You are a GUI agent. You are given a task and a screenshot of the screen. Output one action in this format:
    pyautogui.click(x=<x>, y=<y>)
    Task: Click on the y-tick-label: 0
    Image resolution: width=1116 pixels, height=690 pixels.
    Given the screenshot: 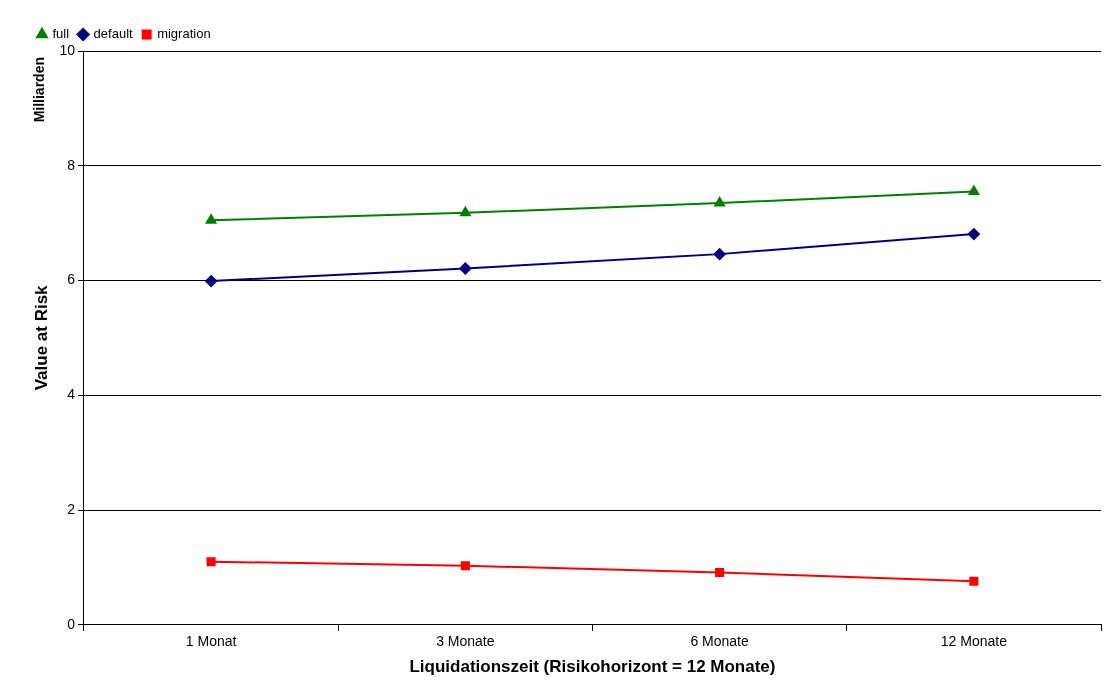 What is the action you would take?
    pyautogui.click(x=71, y=623)
    